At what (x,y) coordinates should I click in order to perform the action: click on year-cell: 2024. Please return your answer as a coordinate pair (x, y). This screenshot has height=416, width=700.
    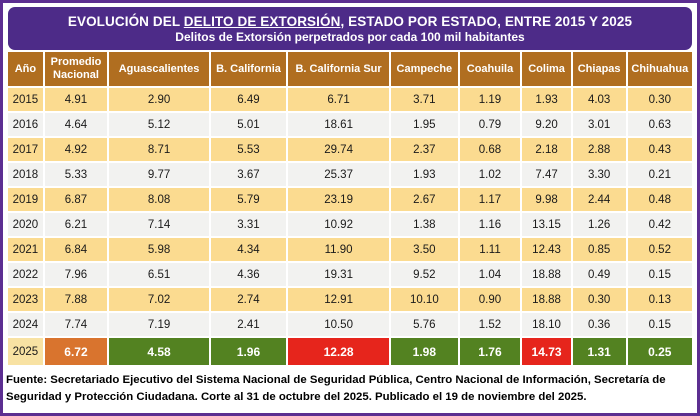
    Looking at the image, I should click on (25, 324).